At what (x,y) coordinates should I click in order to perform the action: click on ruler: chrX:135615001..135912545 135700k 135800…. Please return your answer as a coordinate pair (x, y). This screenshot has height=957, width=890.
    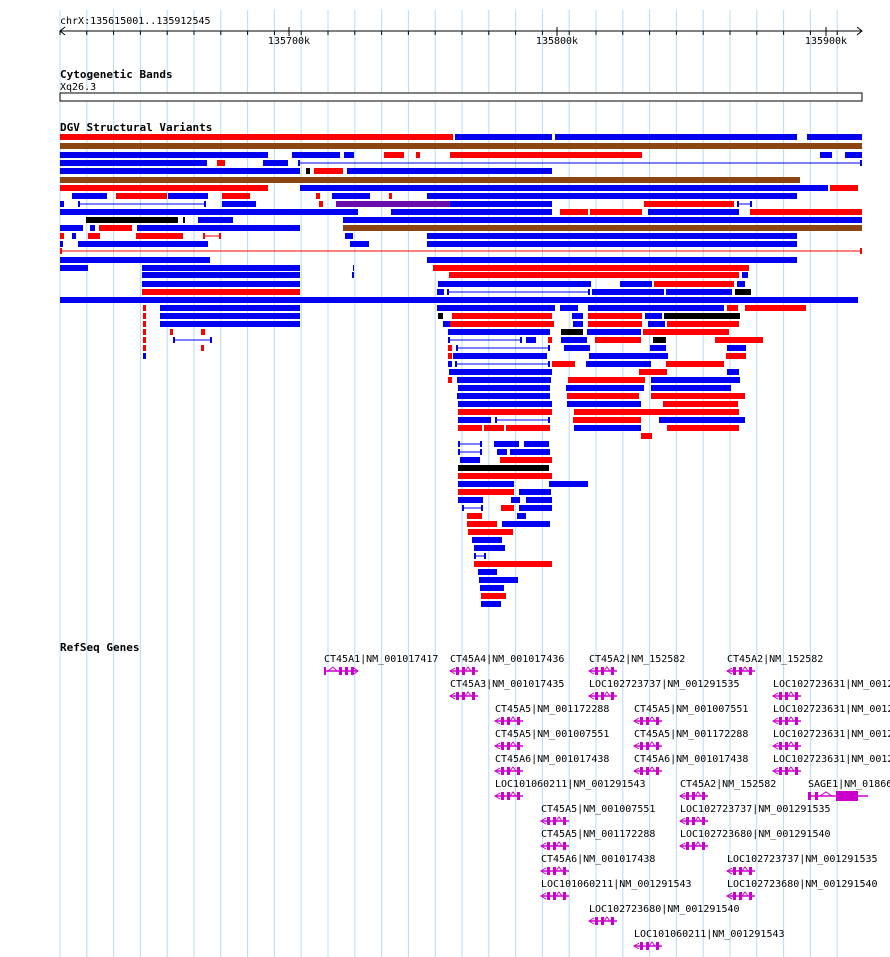
    Looking at the image, I should click on (461, 31).